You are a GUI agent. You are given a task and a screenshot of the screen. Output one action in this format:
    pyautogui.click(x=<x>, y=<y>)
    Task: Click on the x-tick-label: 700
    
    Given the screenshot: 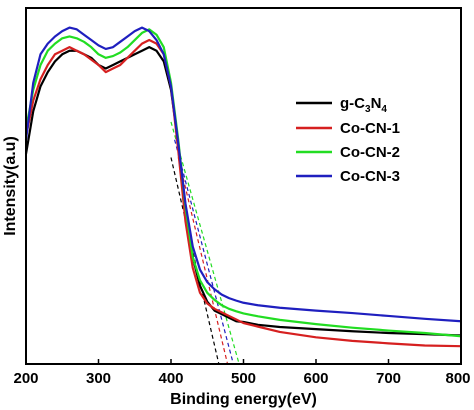 What is the action you would take?
    pyautogui.click(x=388, y=378)
    